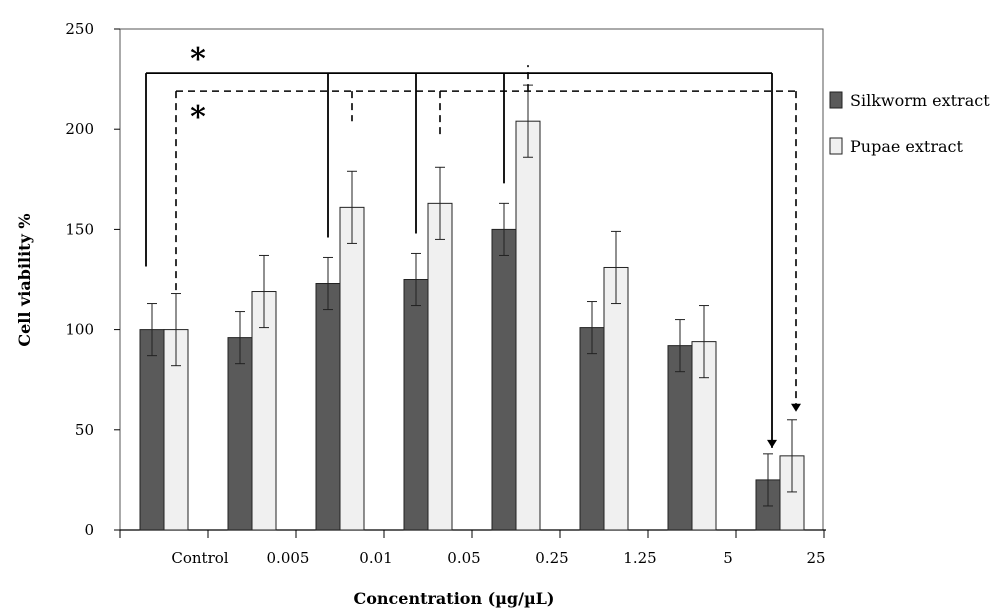 Image resolution: width=1000 pixels, height=616 pixels. Describe the element at coordinates (24, 279) in the screenshot. I see `y-axis-title: Cell viability %` at that location.